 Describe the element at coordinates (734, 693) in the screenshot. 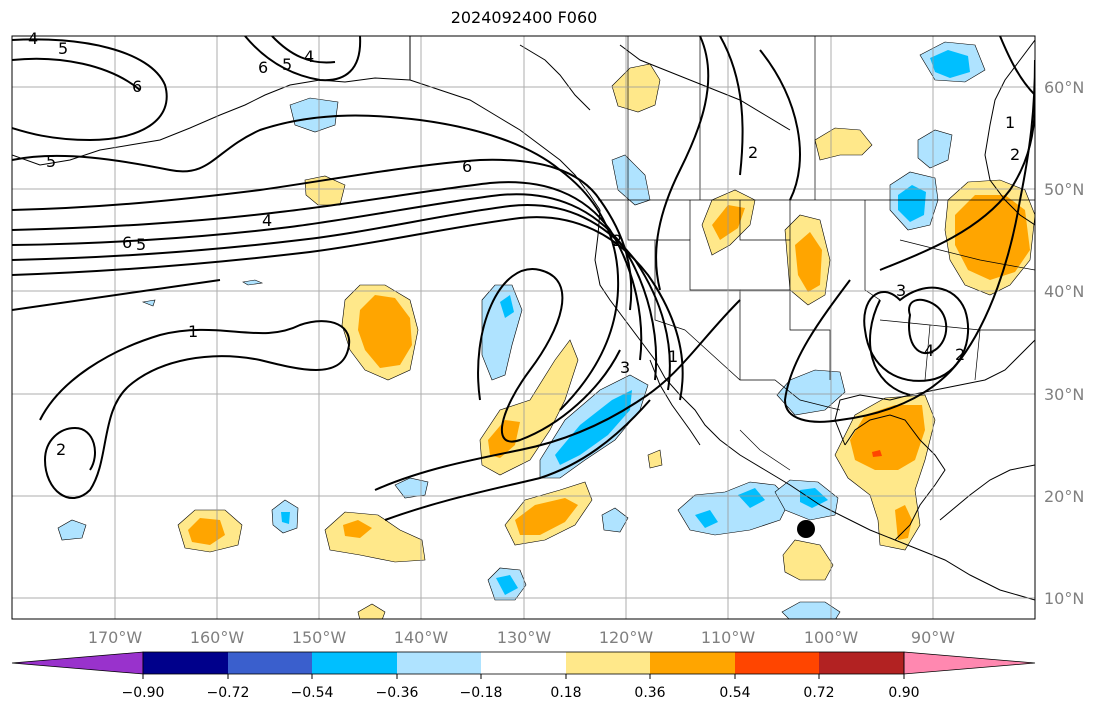

I see `colorbar-tick-label: 0.54` at that location.